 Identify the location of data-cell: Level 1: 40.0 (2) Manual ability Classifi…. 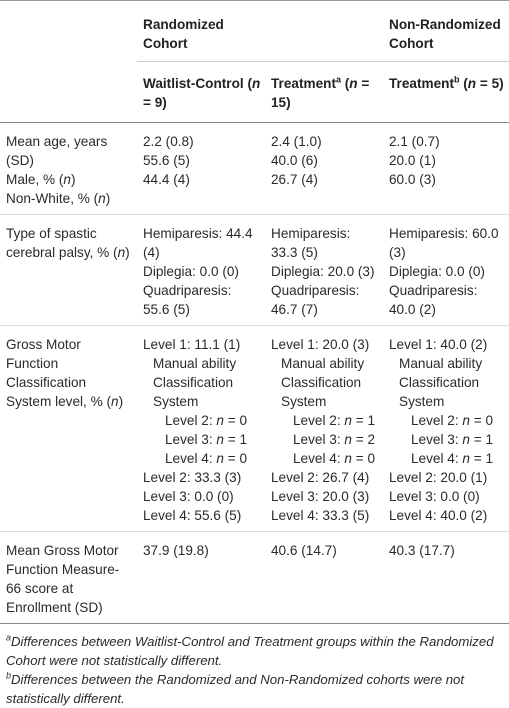
(446, 428).